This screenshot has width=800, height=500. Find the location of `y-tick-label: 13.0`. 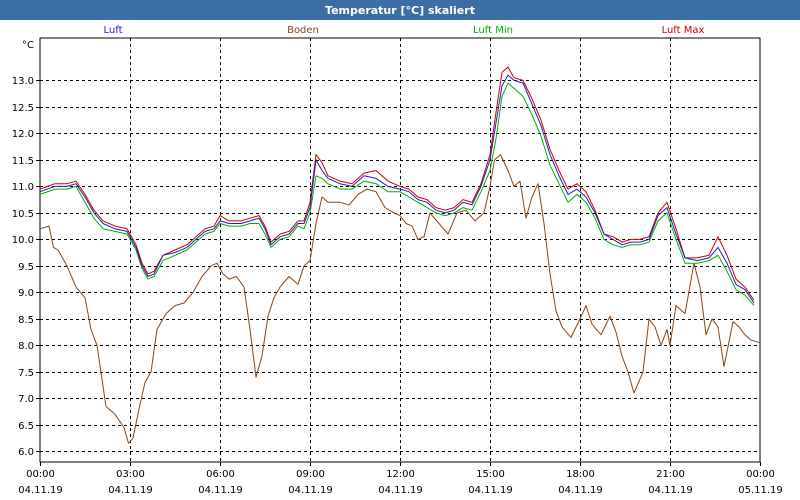

y-tick-label: 13.0 is located at coordinates (23, 81).